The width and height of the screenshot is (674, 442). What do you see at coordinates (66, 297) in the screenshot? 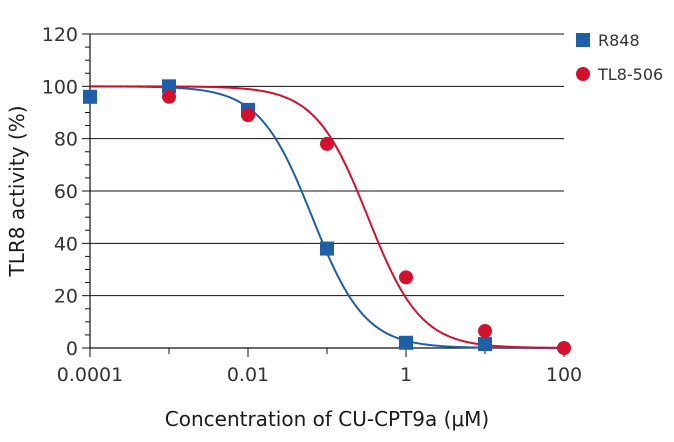
I see `y-tick-label: 20` at bounding box center [66, 297].